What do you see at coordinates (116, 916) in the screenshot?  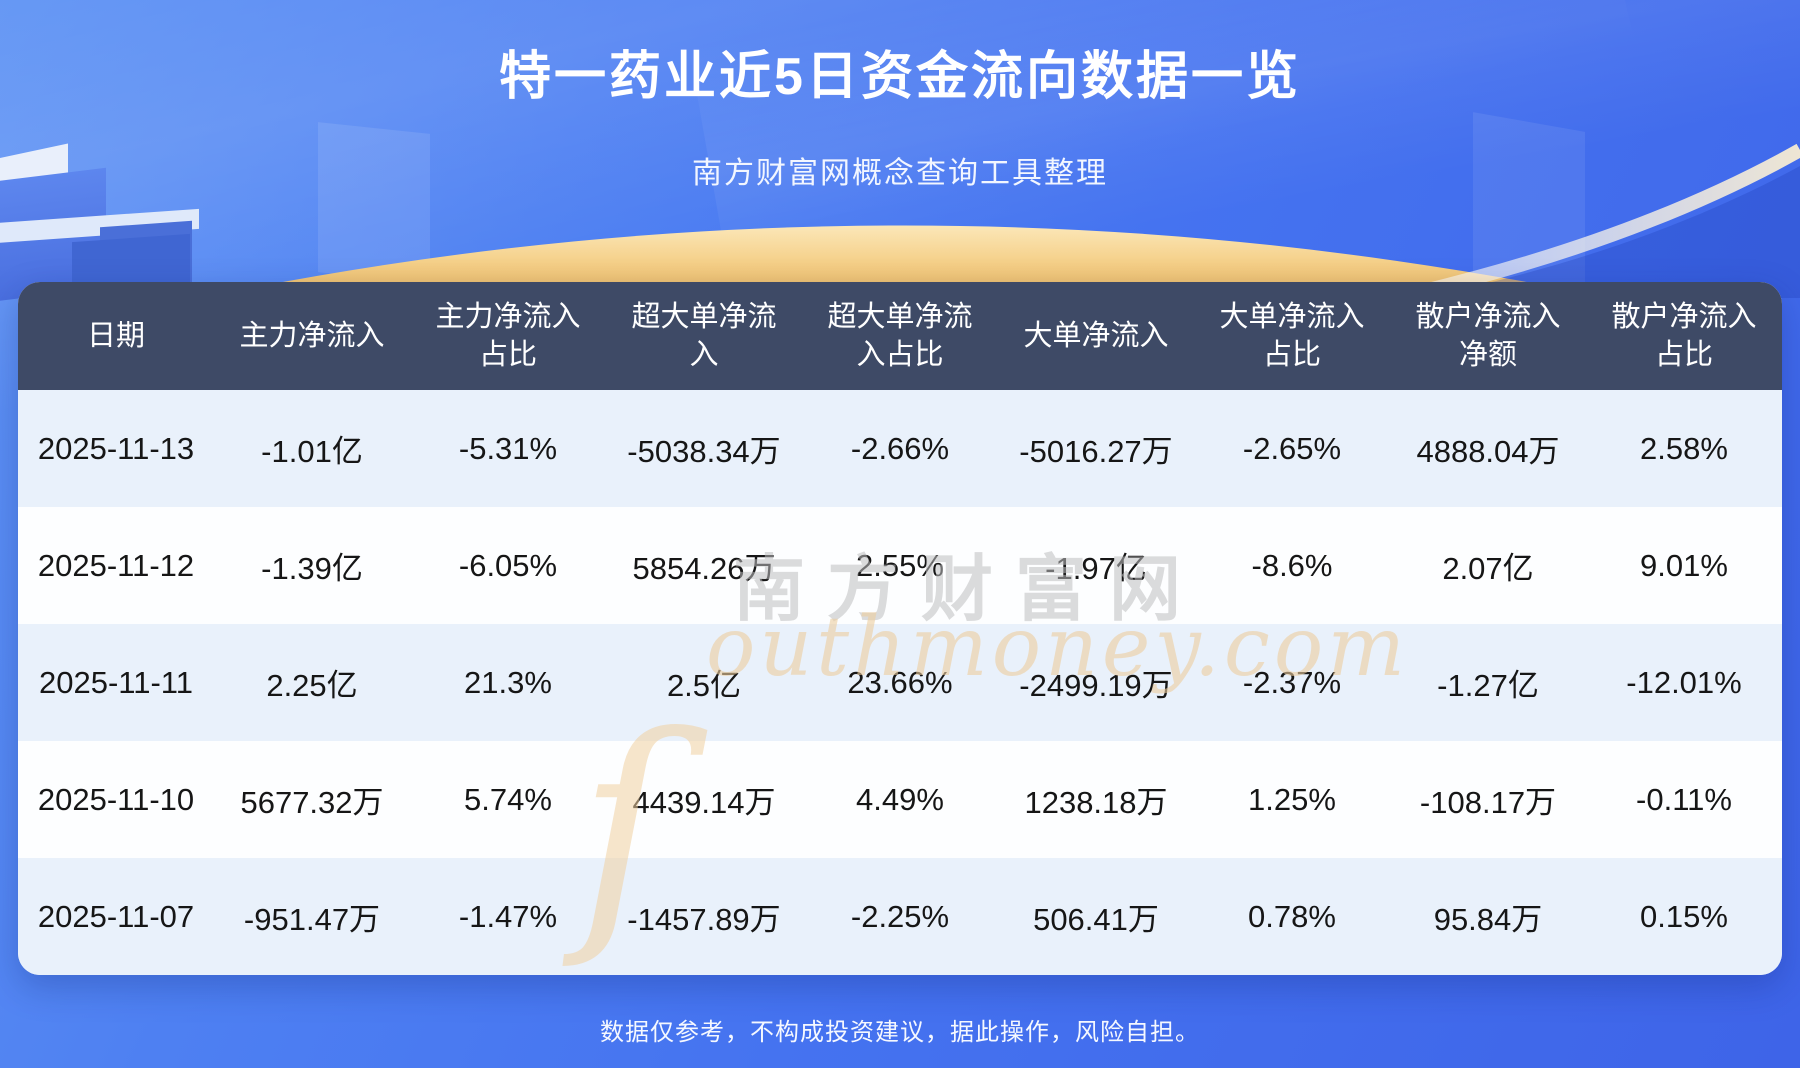 I see `table-cell: 2025-11-07` at bounding box center [116, 916].